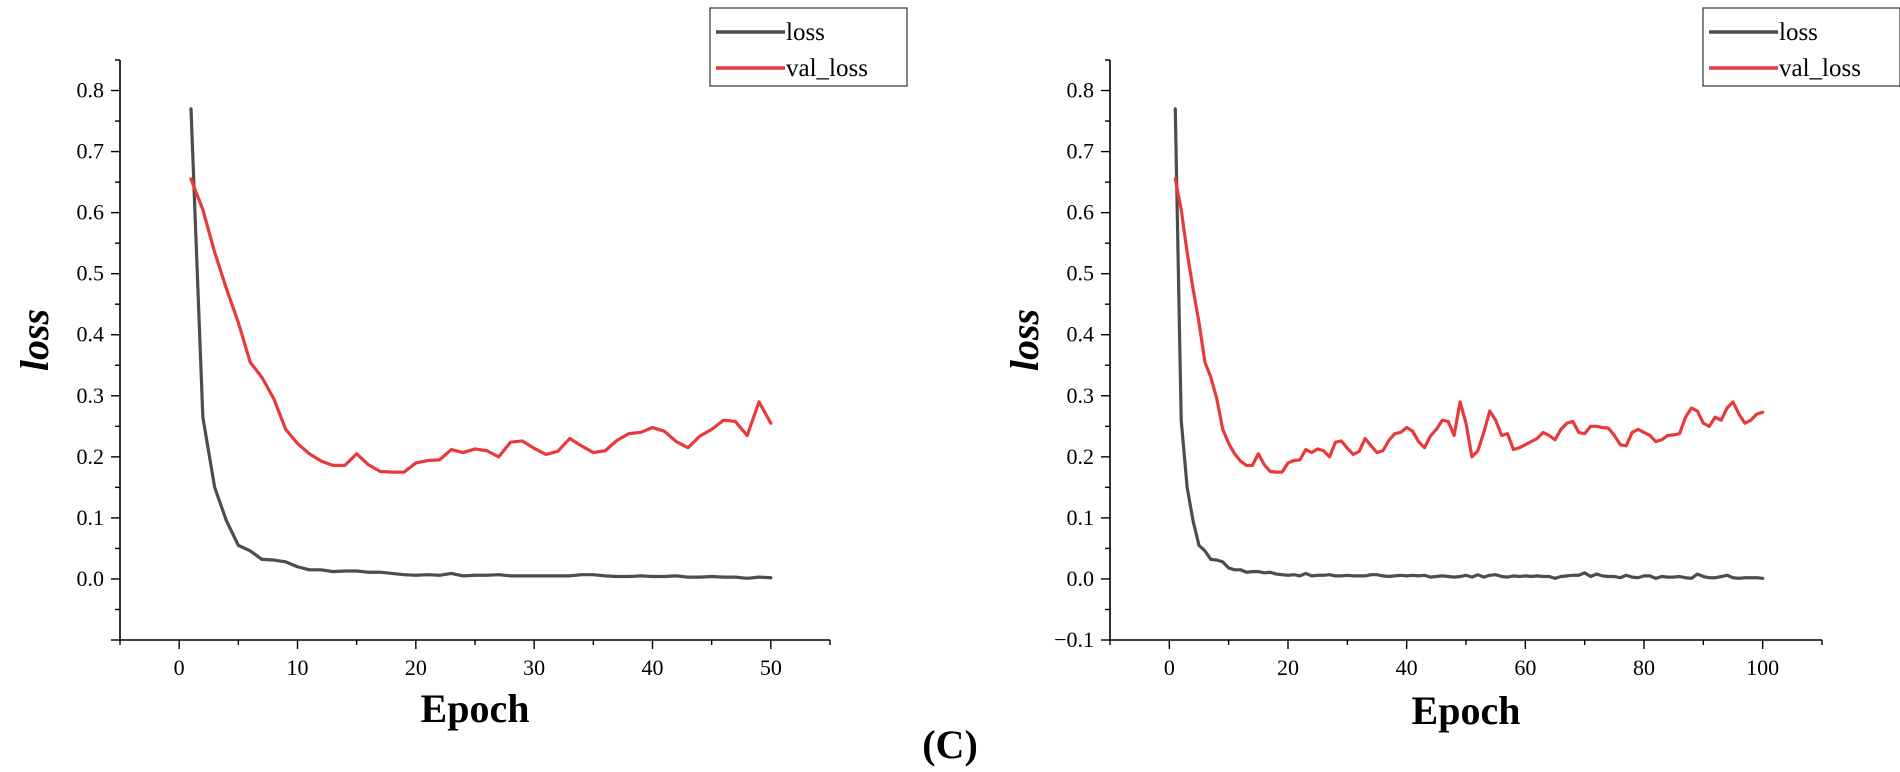 This screenshot has width=1900, height=772. I want to click on y-tick-label: 0.4, so click(1081, 334).